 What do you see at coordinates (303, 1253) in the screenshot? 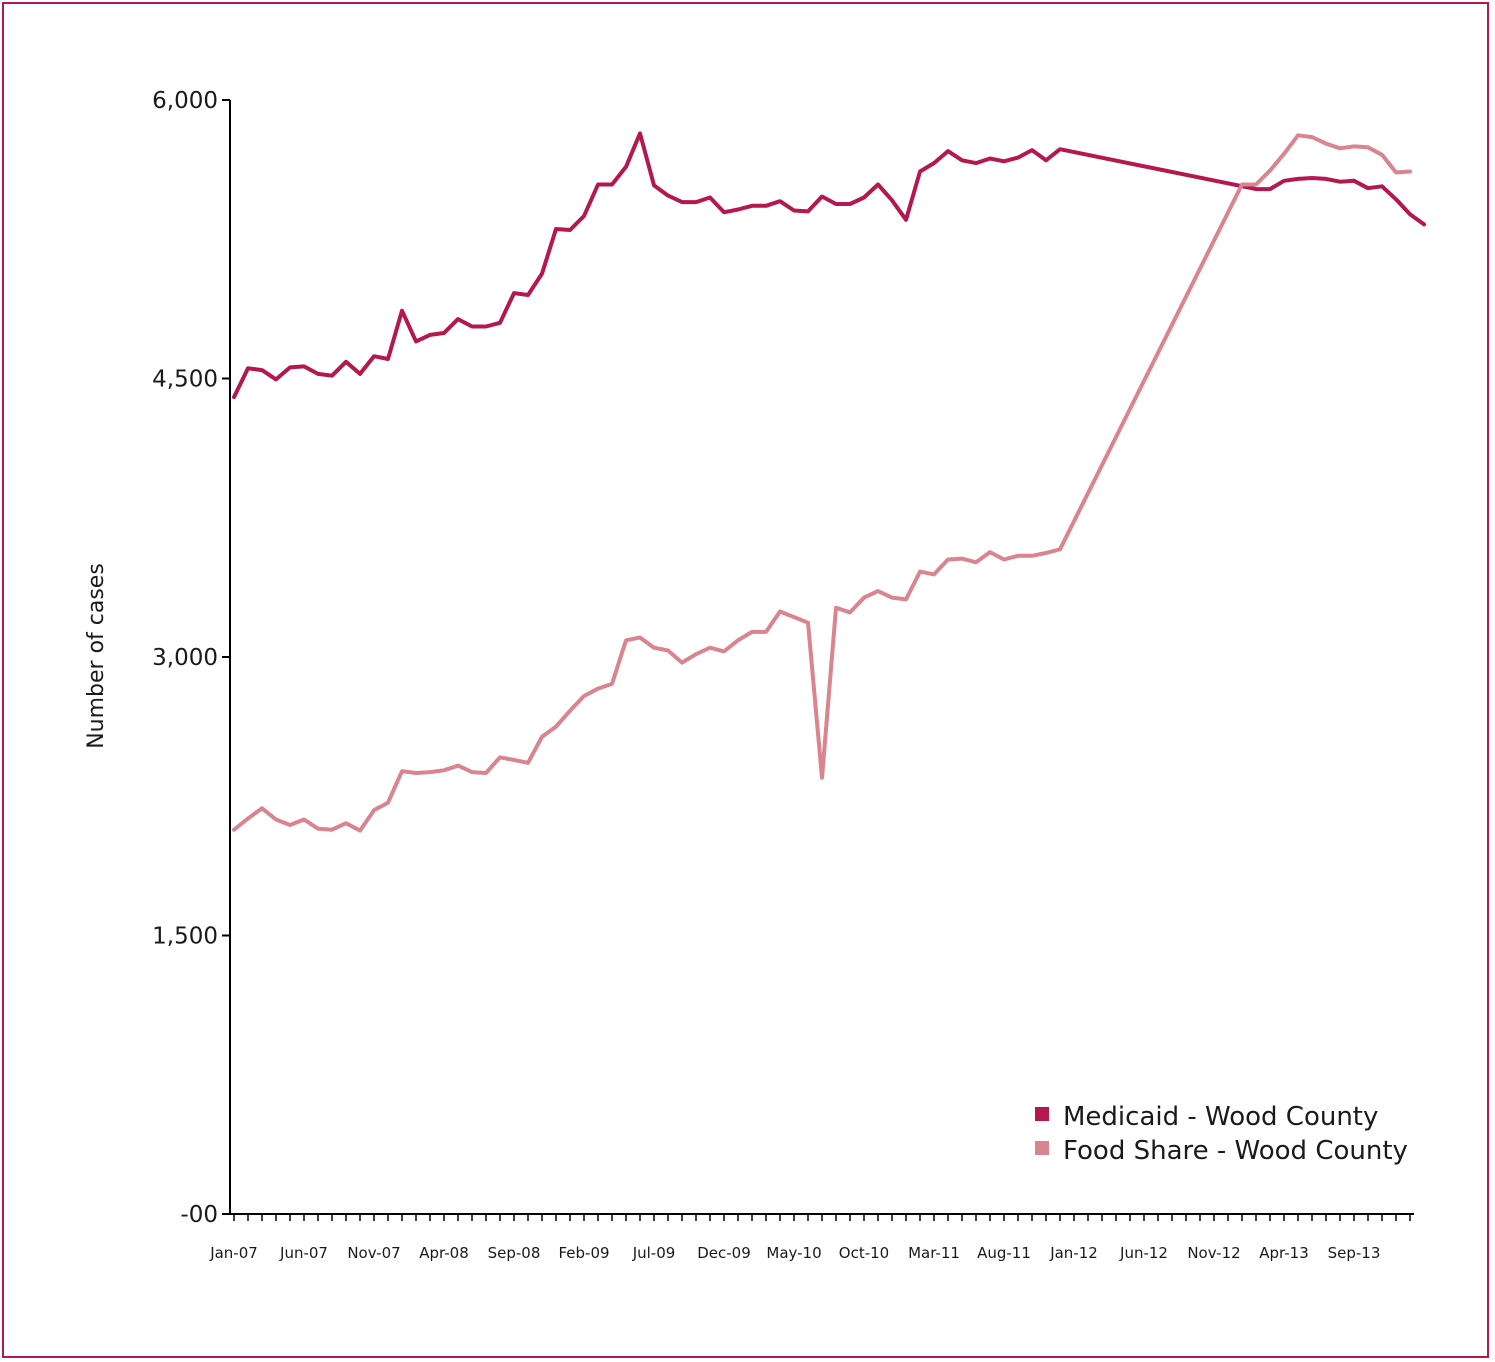
I see `x-tick-label: Jun-07` at bounding box center [303, 1253].